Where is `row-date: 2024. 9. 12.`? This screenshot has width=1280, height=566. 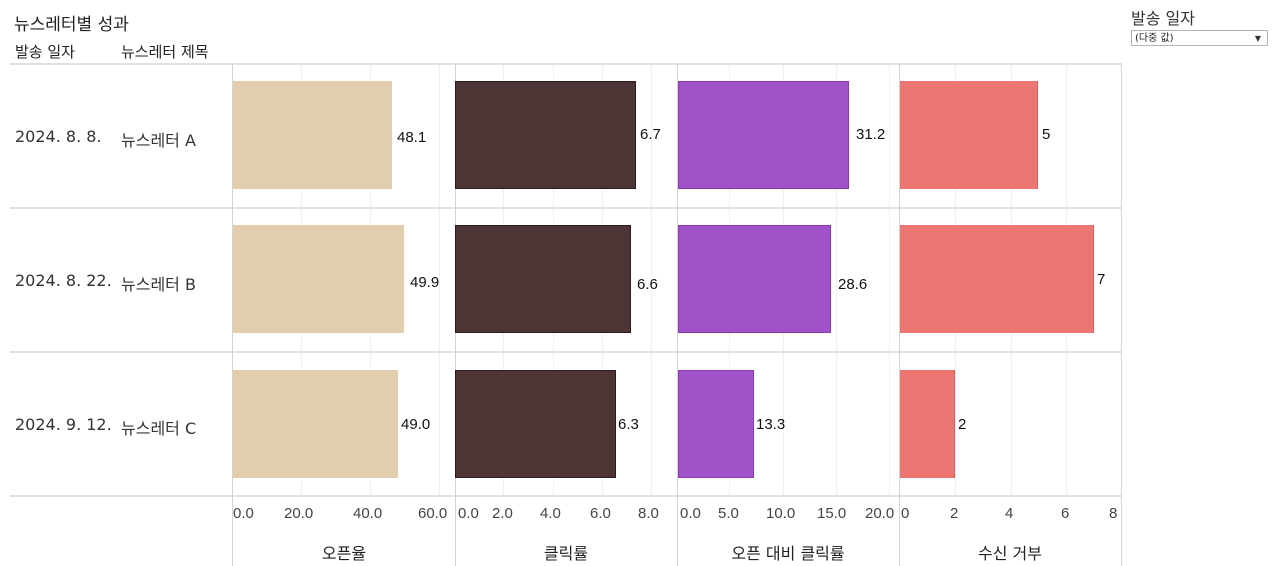 row-date: 2024. 9. 12. is located at coordinates (63, 424).